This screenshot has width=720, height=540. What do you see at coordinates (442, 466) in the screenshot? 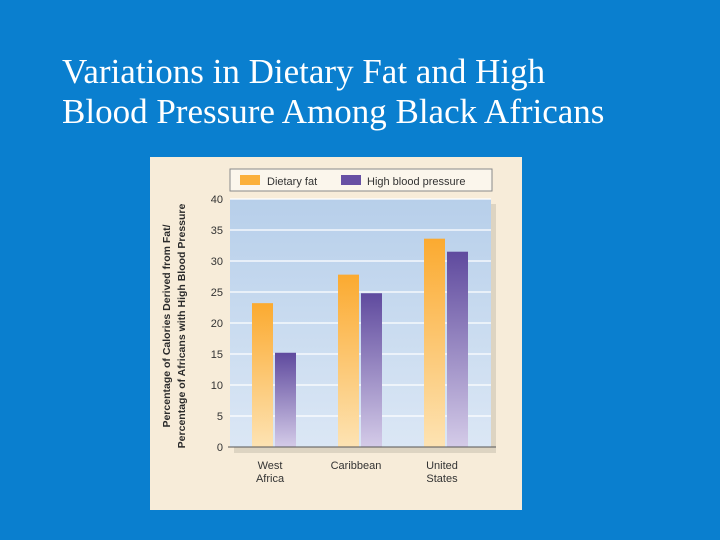
I see `x-tick-label: United` at bounding box center [442, 466].